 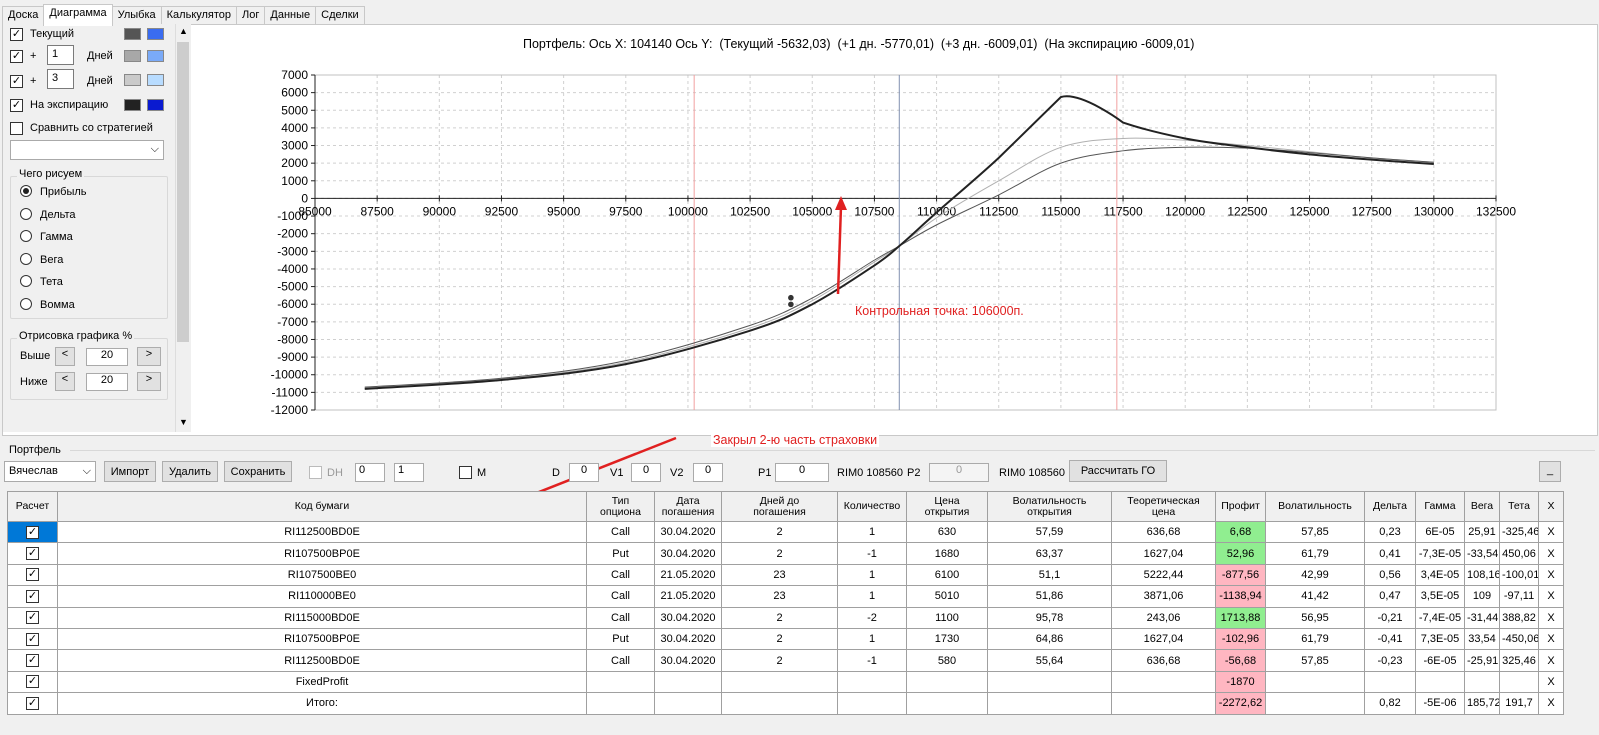 What do you see at coordinates (107, 382) in the screenshot?
I see `below-value-field: 20` at bounding box center [107, 382].